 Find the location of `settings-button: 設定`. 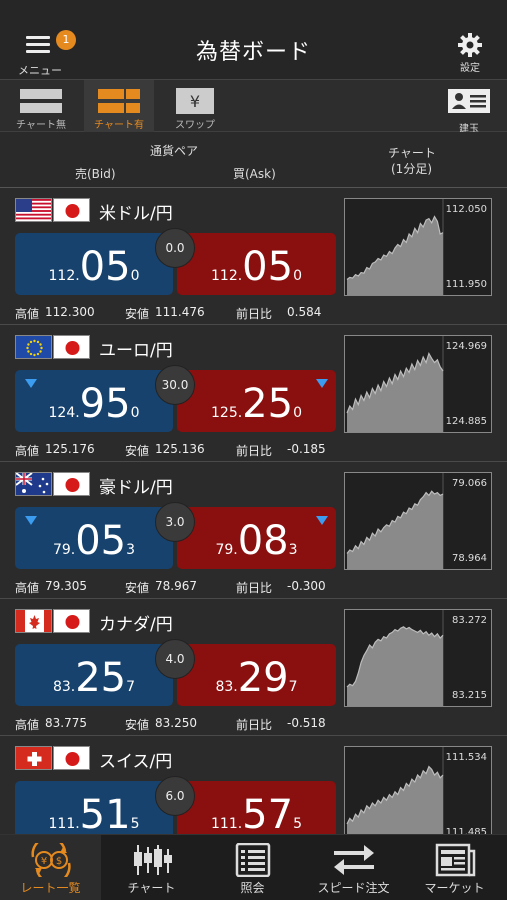

settings-button: 設定 is located at coordinates (470, 54).